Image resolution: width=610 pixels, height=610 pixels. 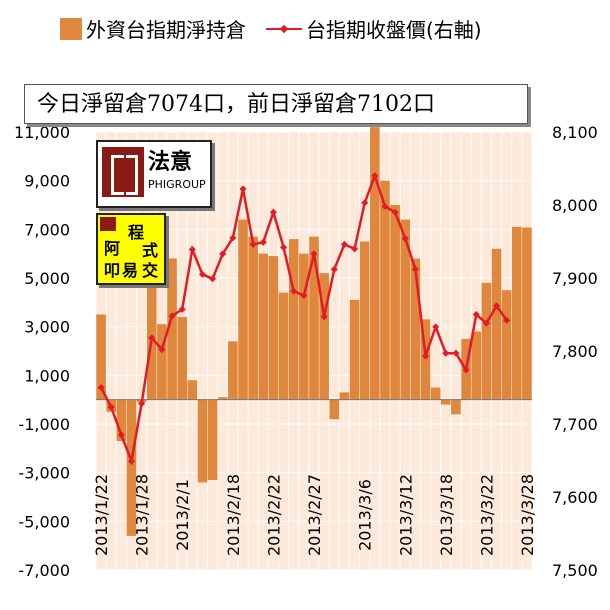 I want to click on x-tick-label: 2013/3/28, so click(x=527, y=515).